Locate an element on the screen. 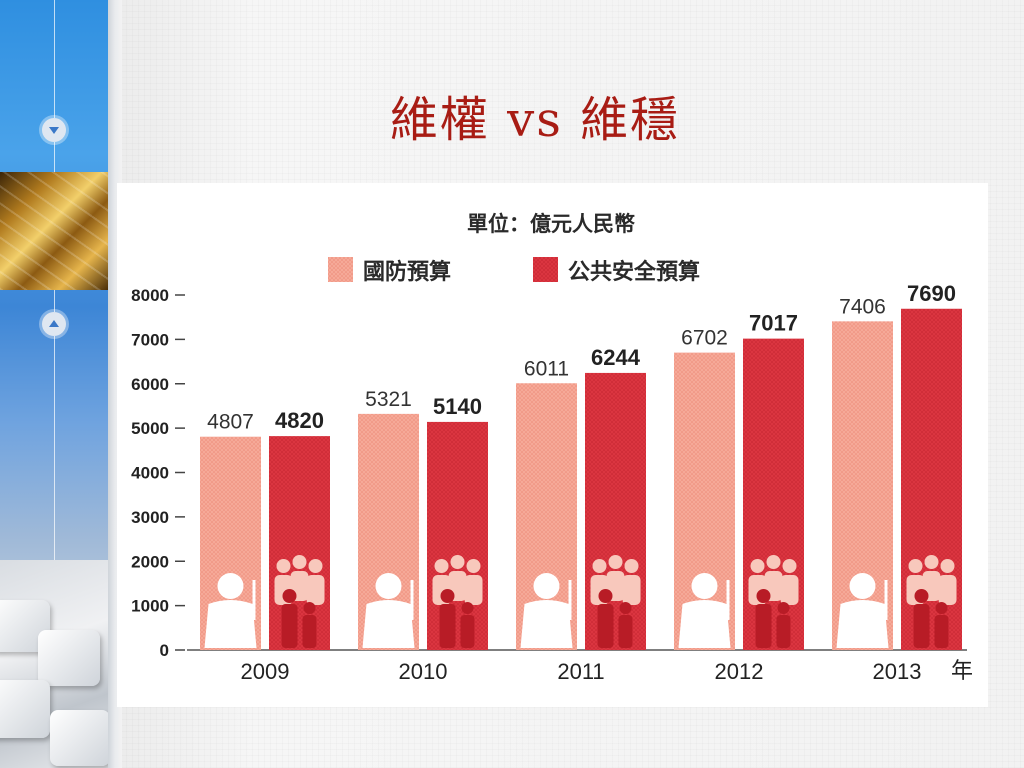 The width and height of the screenshot is (1024, 768). decorative-side-strip is located at coordinates (54, 384).